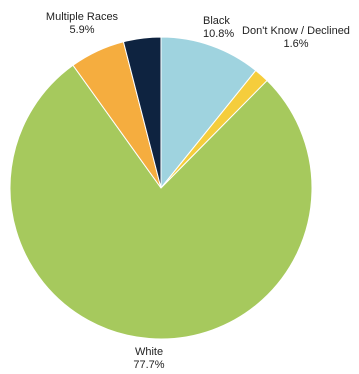 Image resolution: width=359 pixels, height=374 pixels. I want to click on slice-label-multiple-races: Multiple Races, so click(82, 17).